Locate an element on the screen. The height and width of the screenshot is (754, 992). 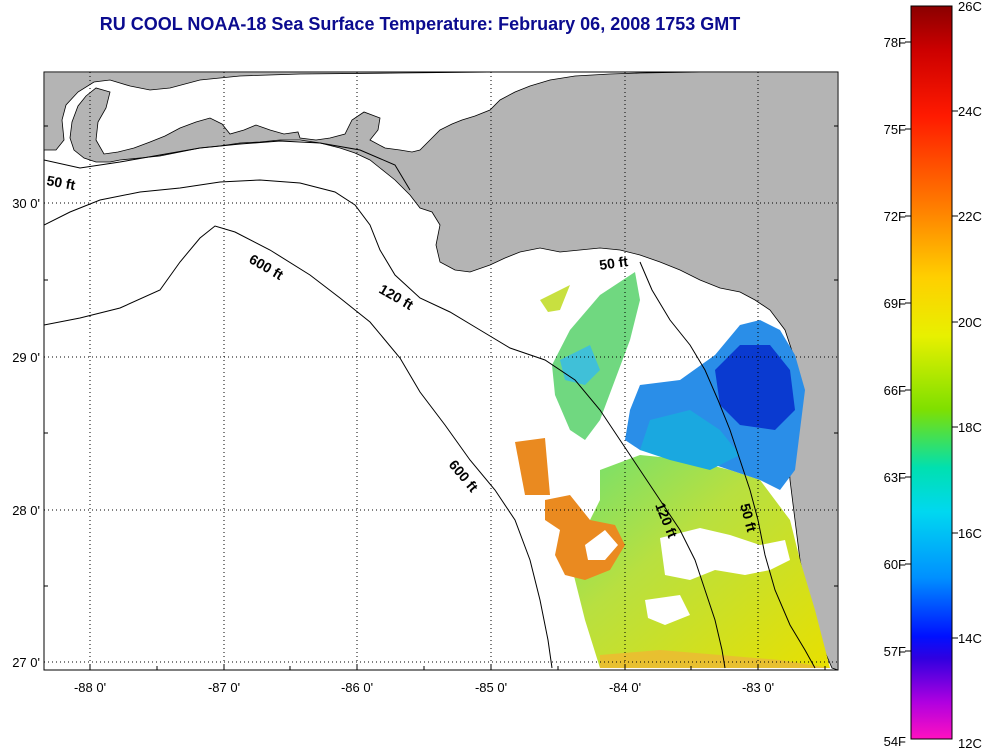
colorbar-c-label: 14C is located at coordinates (970, 638).